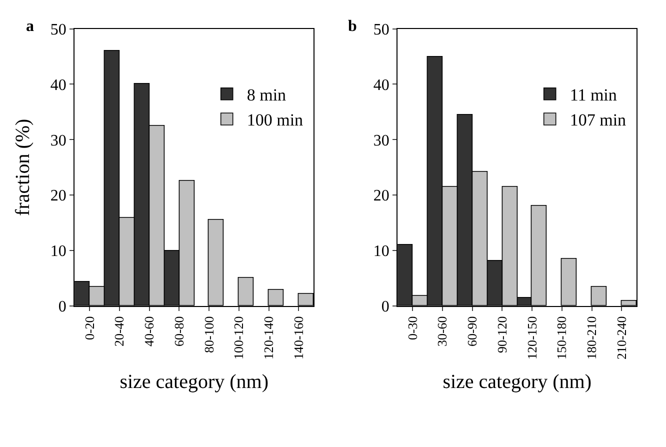 The image size is (666, 447). I want to click on x-tick-label: 60-80, so click(178, 331).